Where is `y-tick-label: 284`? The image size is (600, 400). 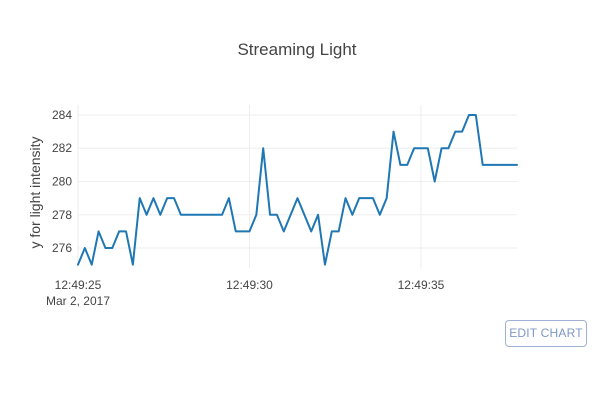 y-tick-label: 284 is located at coordinates (62, 115).